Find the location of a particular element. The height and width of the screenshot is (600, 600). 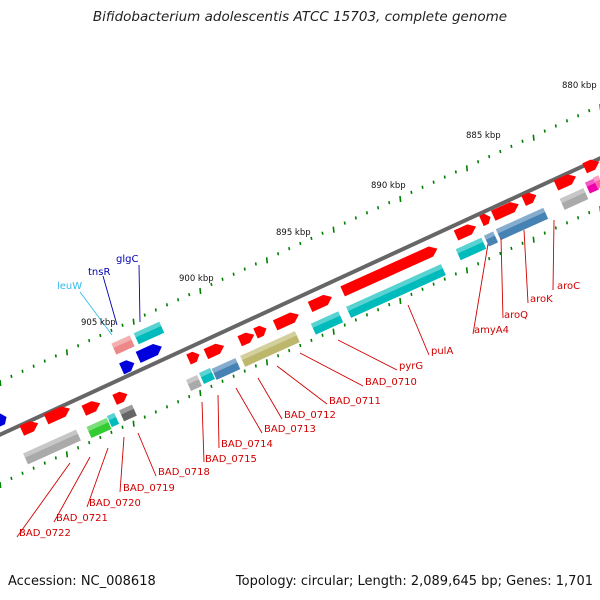

gene-label: BAD_0712 is located at coordinates (310, 415).